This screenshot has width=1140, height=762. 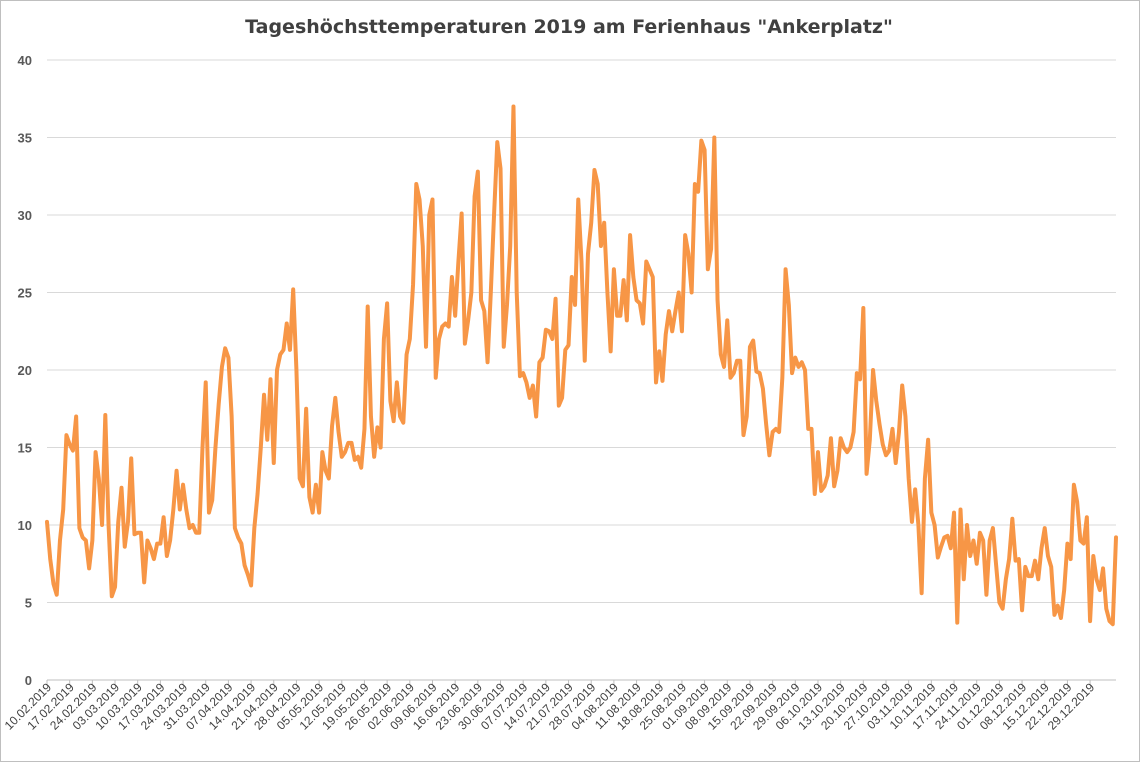 I want to click on y-tick-label: 35, so click(x=25, y=138).